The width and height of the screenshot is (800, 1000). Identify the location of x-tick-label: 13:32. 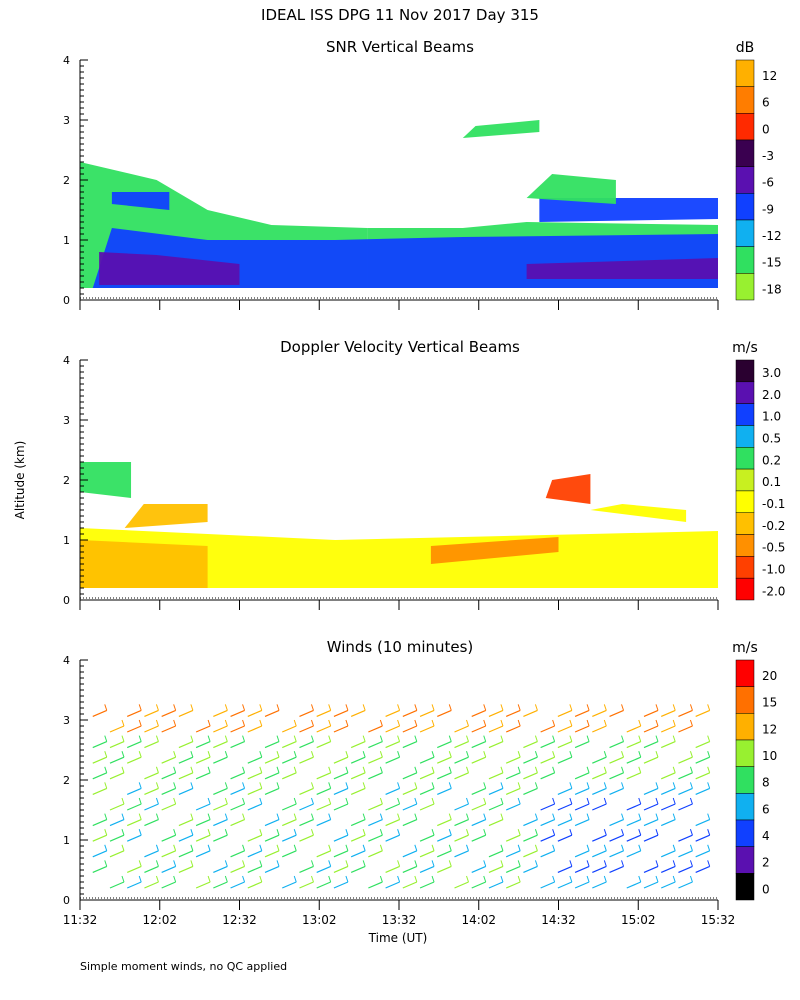
(399, 920).